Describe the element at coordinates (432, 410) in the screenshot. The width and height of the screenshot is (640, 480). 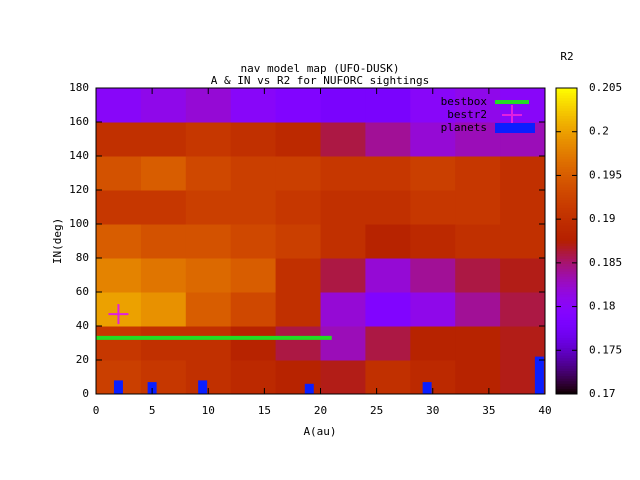
I see `x-tick-label: 30` at that location.